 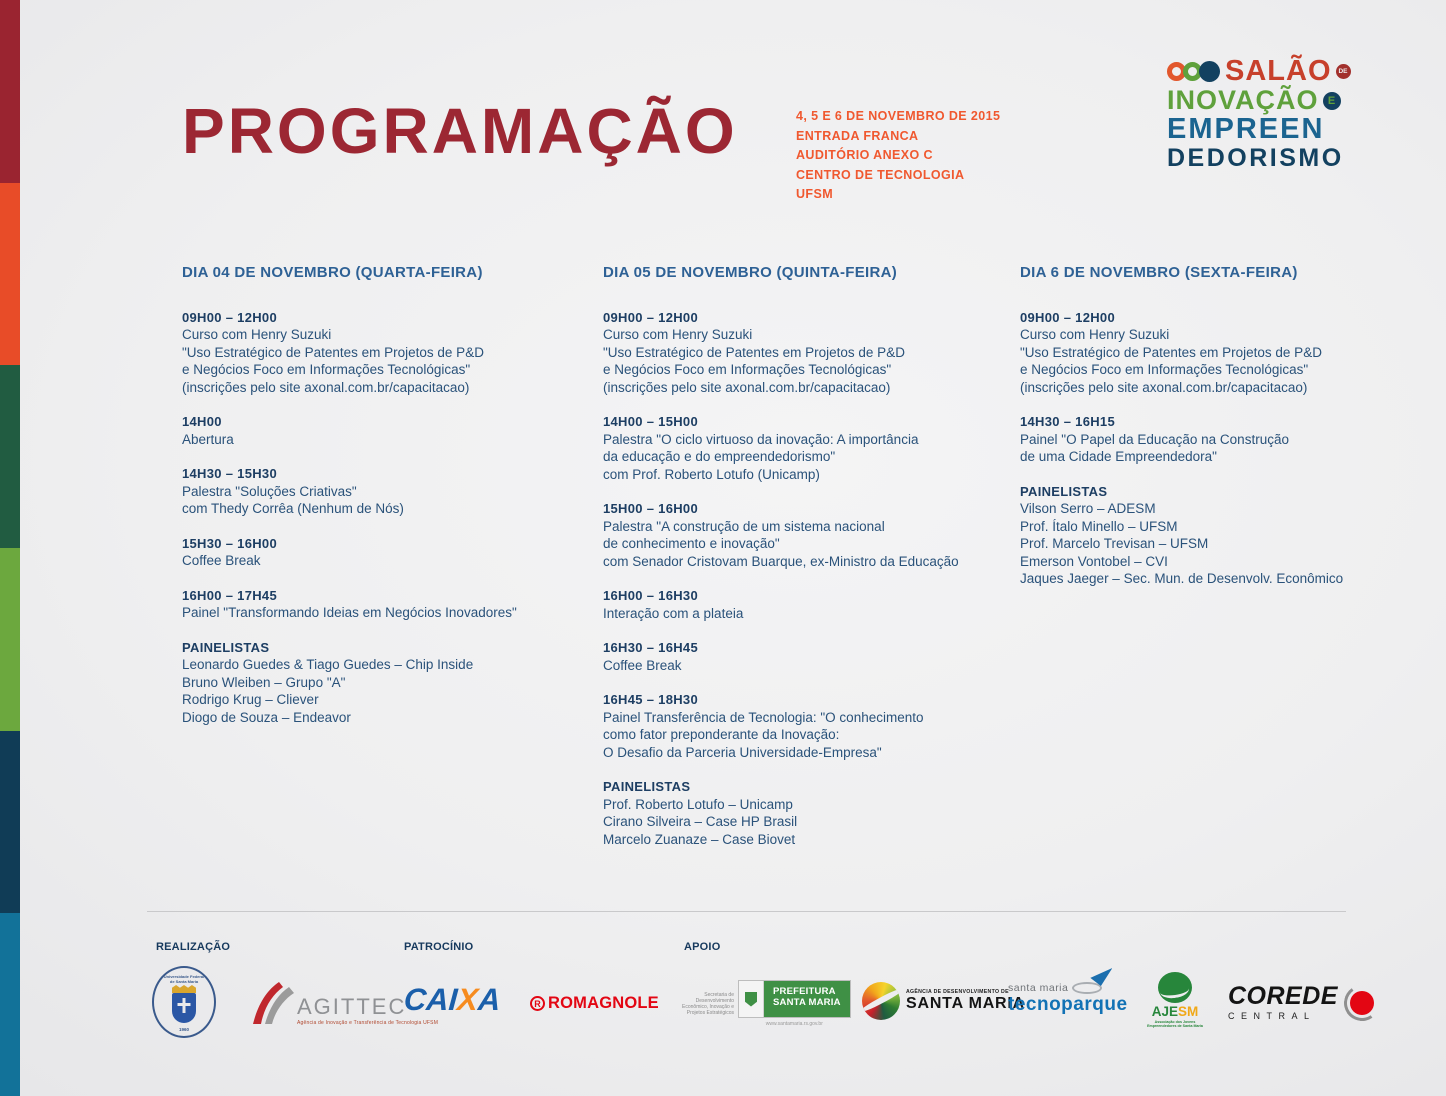 What do you see at coordinates (815, 194) in the screenshot?
I see `event-university: UFSM` at bounding box center [815, 194].